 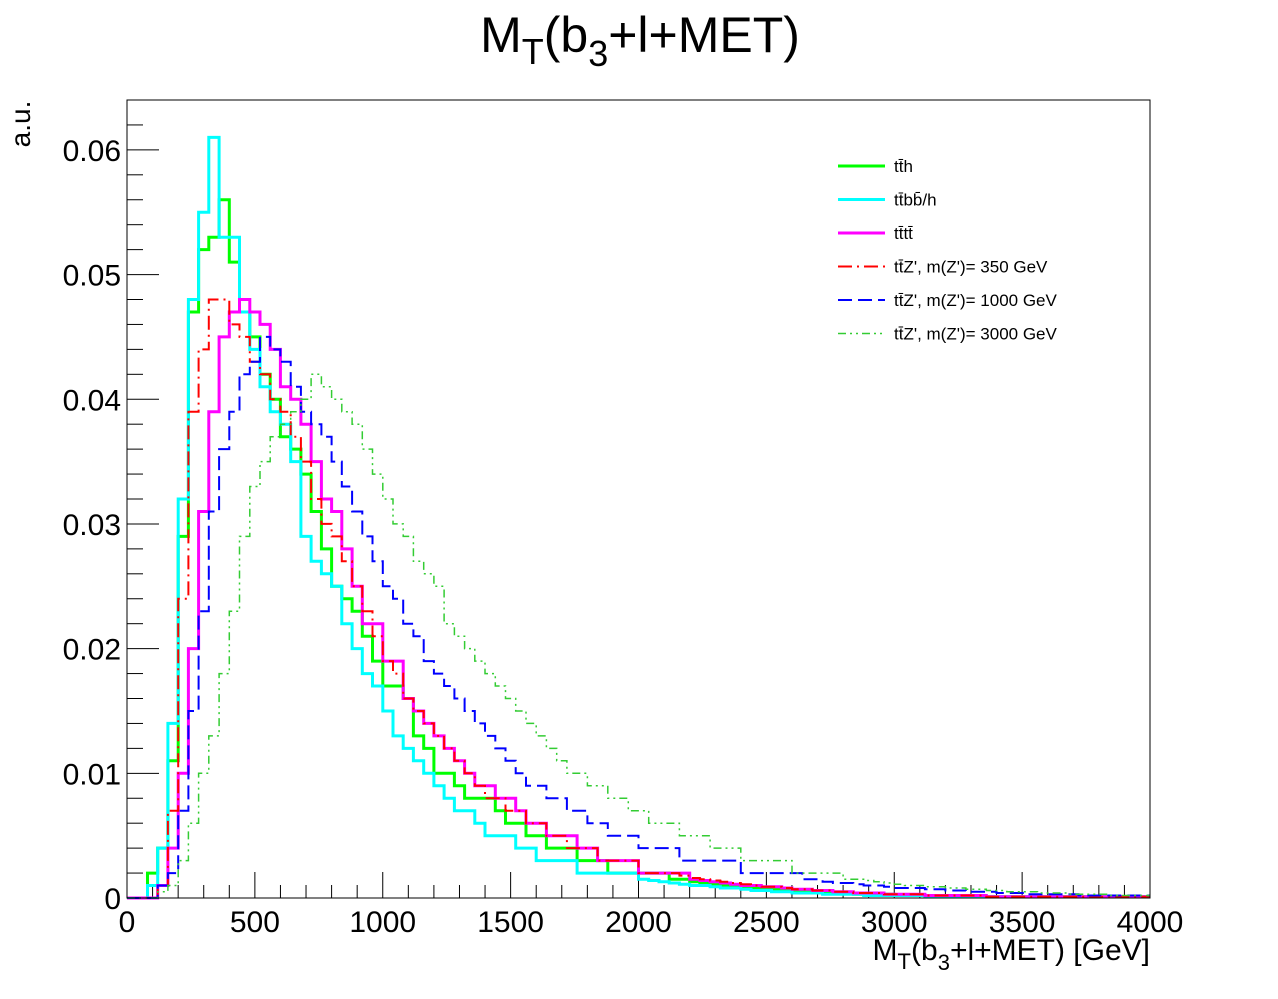 What do you see at coordinates (976, 334) in the screenshot?
I see `legend-label-5: tt̄Z', m(Z')= 3000 GeV` at bounding box center [976, 334].